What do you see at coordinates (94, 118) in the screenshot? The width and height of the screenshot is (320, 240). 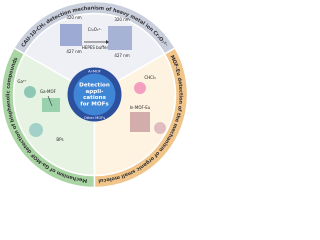 I see `center-tag: Other MOFs` at bounding box center [94, 118].